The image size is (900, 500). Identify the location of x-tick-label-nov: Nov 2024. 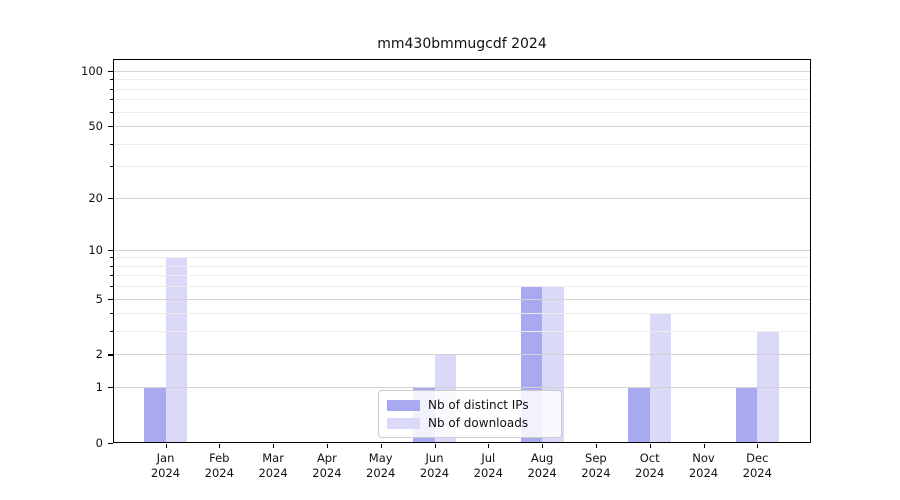
(703, 465).